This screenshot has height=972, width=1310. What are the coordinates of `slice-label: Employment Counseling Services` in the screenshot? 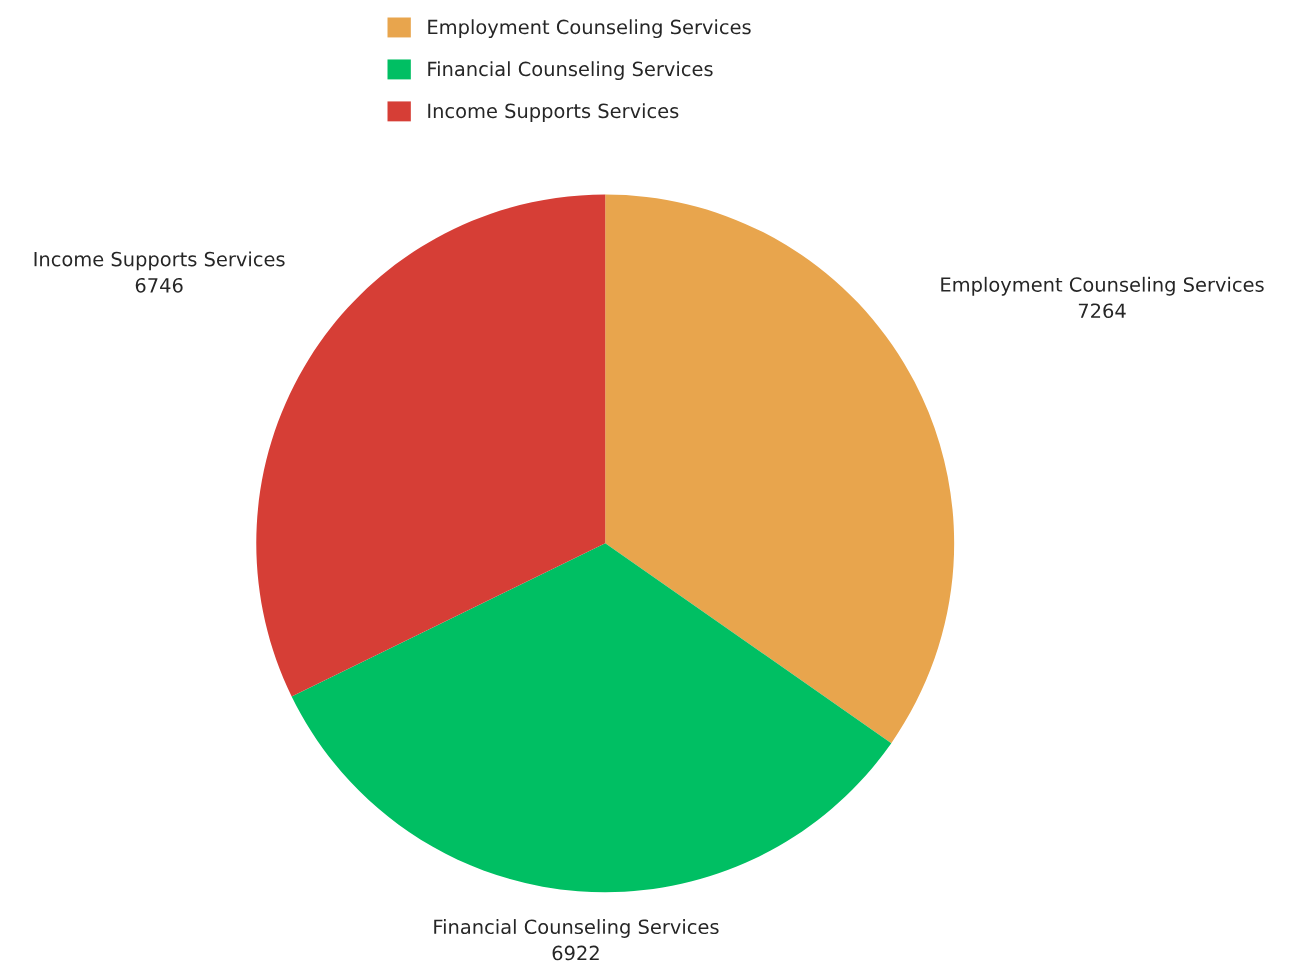 It's located at (1102, 286).